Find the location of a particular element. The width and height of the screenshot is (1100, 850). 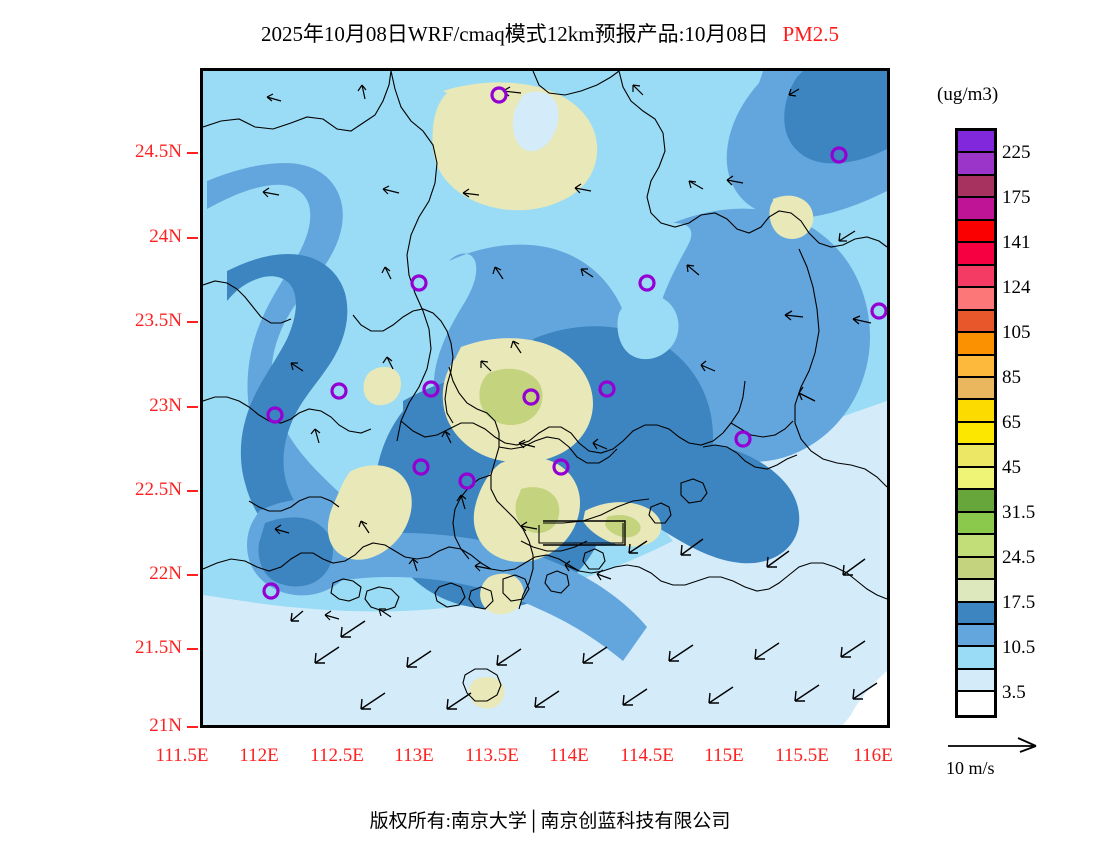

y-axis-label: 22.5N is located at coordinates (158, 489).